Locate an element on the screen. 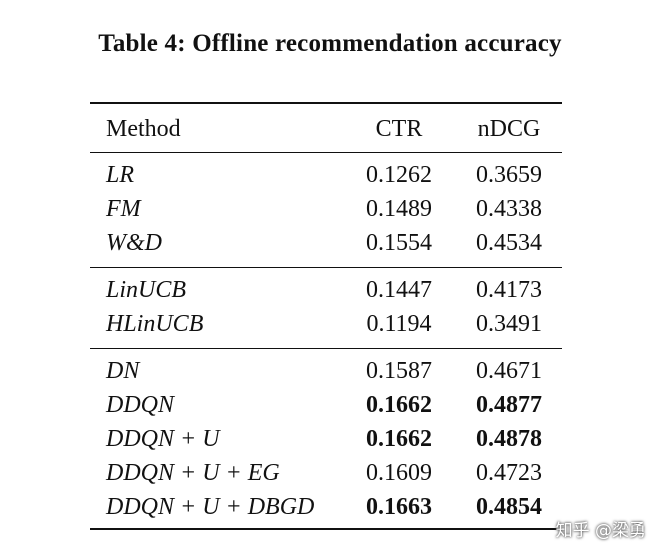  ndcg-cell: 0.4878 is located at coordinates (509, 439).